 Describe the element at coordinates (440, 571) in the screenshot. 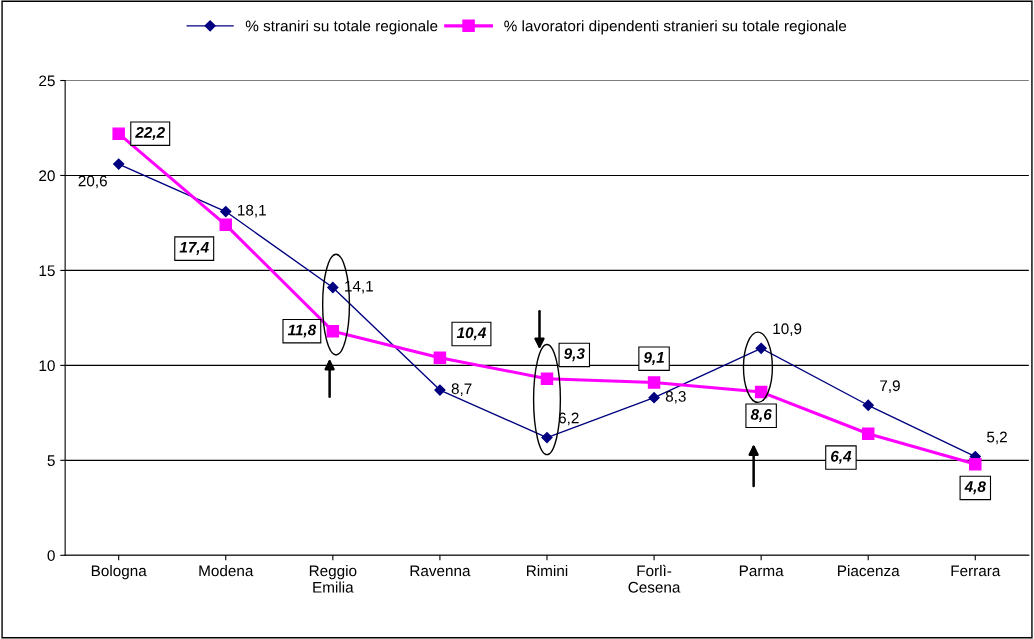

I see `x-tick-label: Ravenna` at that location.